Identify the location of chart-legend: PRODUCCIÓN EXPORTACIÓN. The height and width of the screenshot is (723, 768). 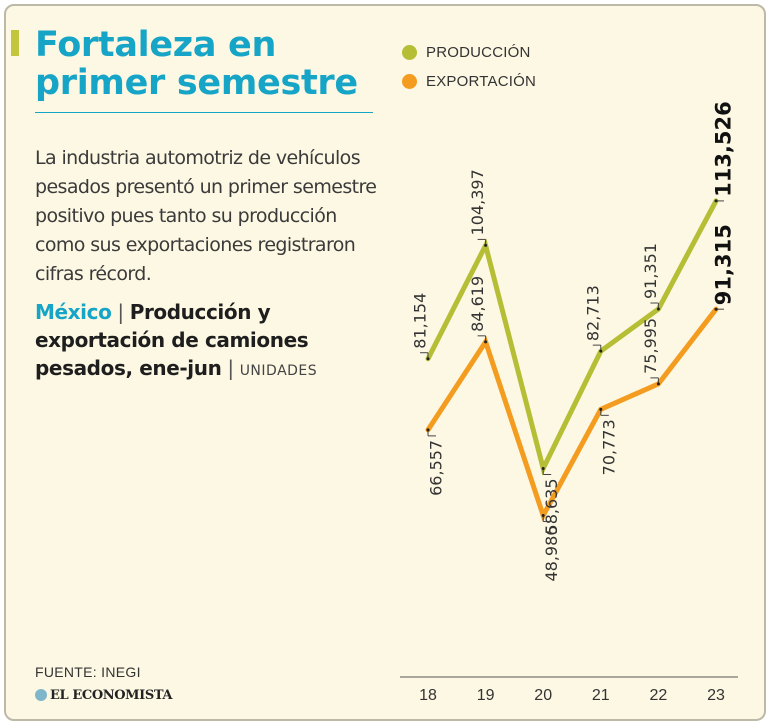
(469, 67).